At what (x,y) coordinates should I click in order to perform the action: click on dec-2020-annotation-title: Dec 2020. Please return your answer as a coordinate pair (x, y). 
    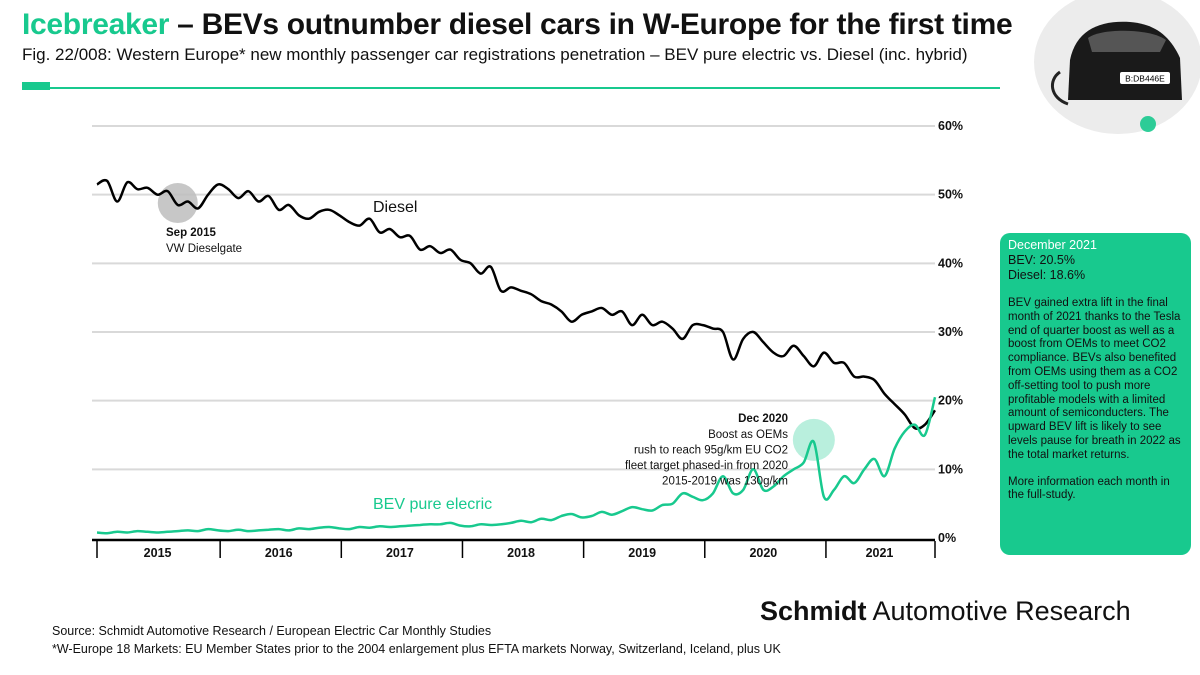
    Looking at the image, I should click on (763, 419).